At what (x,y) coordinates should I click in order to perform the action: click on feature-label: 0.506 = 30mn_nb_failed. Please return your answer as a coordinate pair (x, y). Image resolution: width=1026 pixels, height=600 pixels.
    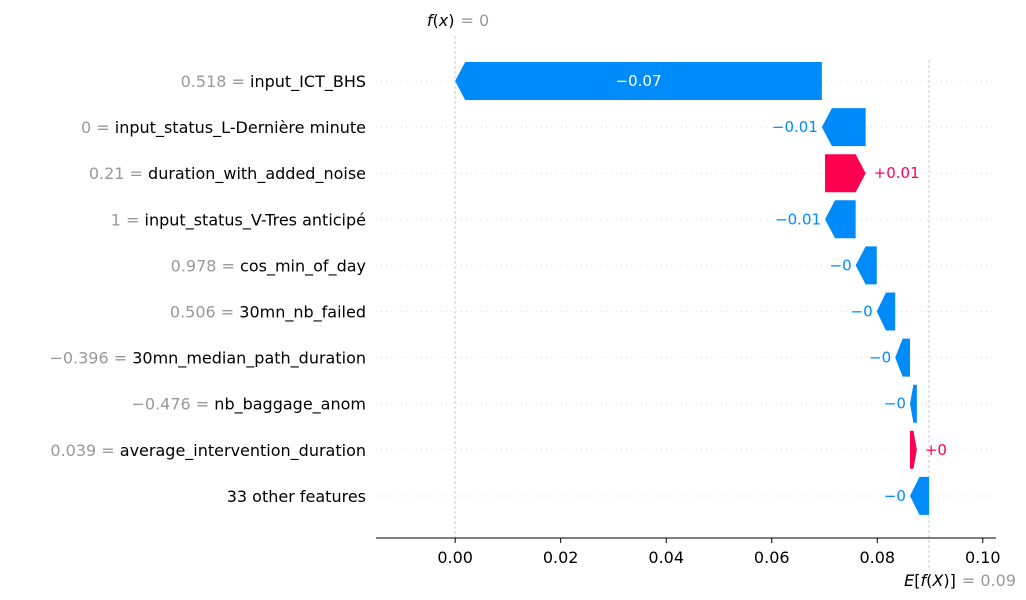
    Looking at the image, I should click on (268, 313).